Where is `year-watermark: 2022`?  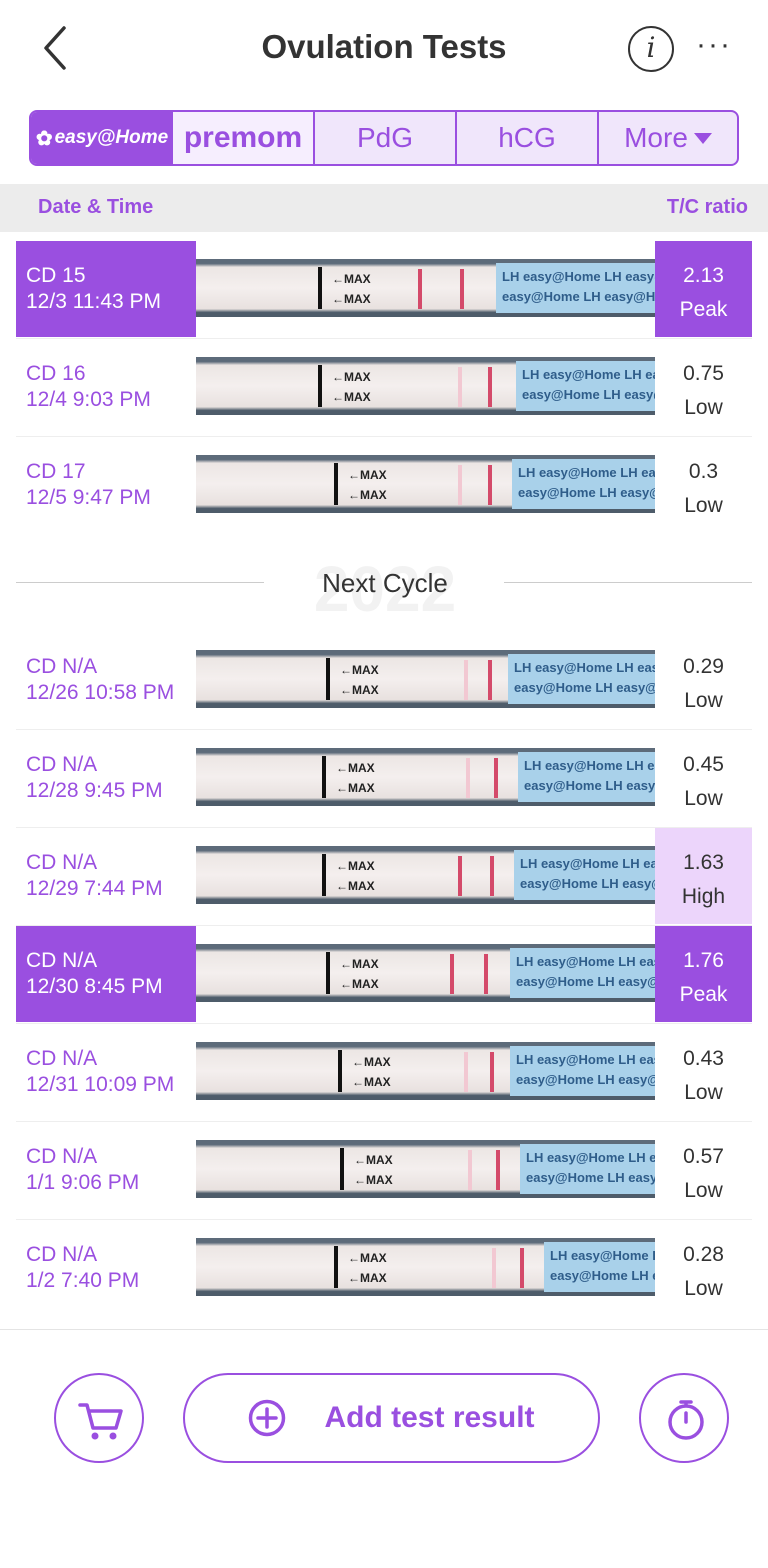 year-watermark: 2022 is located at coordinates (385, 589).